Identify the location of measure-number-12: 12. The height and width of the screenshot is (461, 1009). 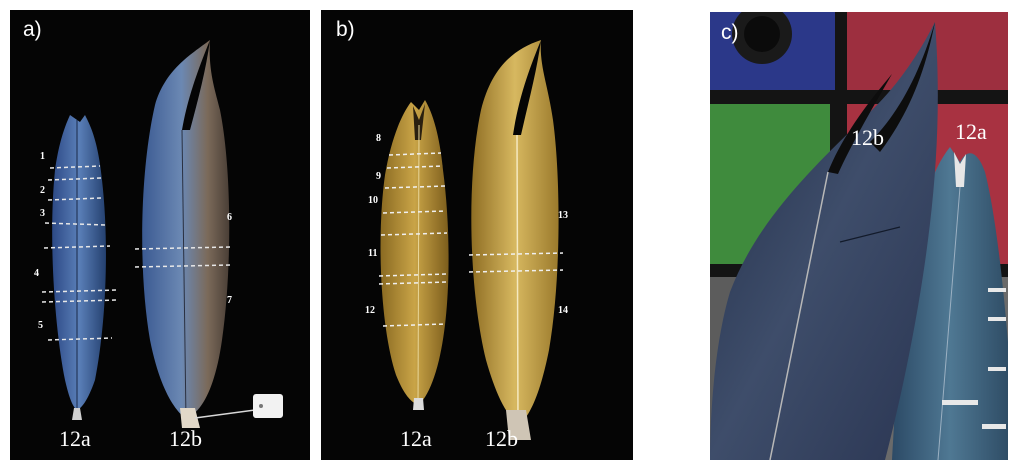
(370, 310).